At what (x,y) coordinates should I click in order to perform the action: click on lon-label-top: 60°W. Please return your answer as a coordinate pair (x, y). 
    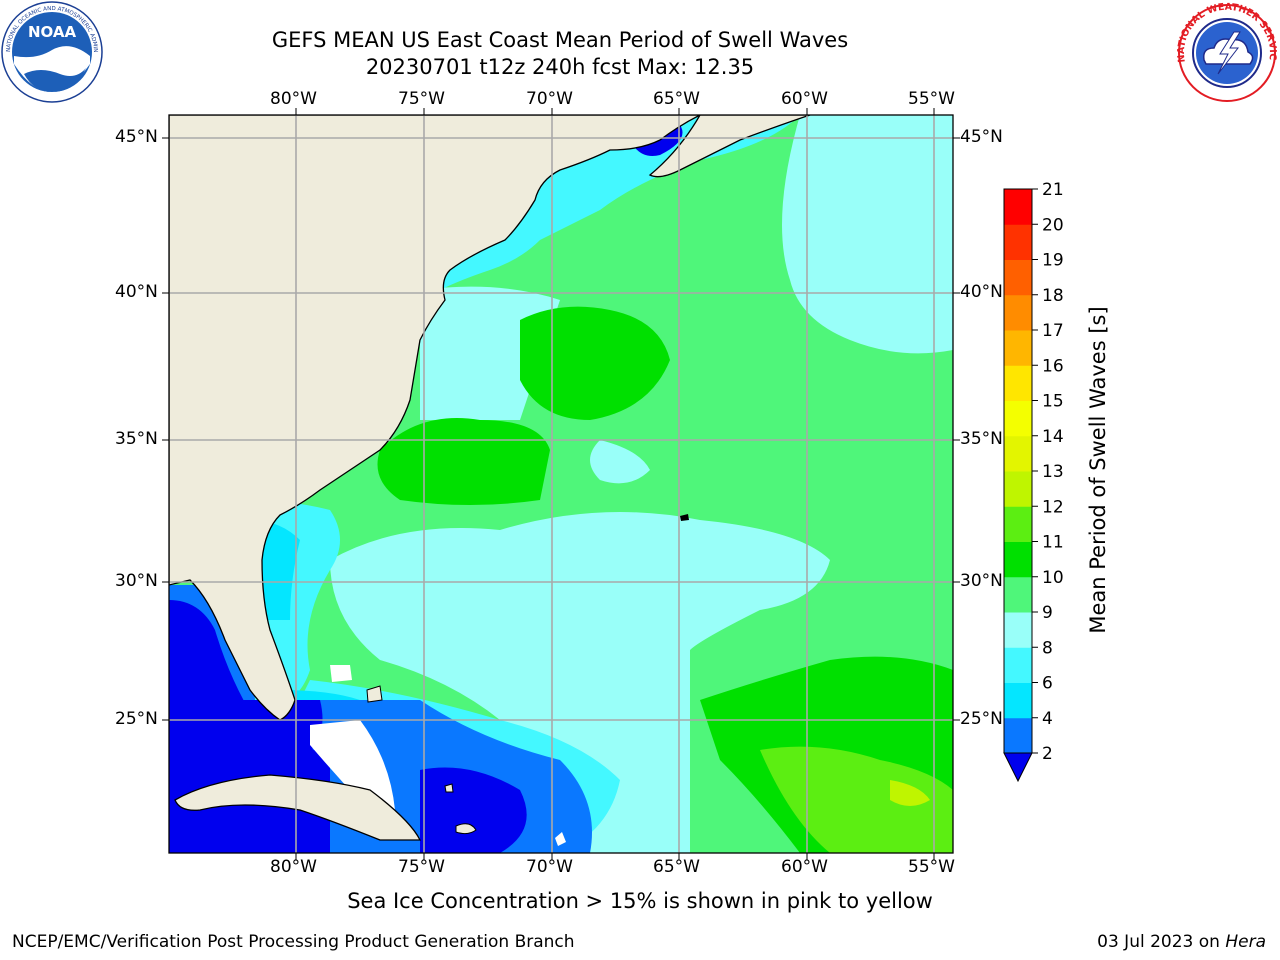
    Looking at the image, I should click on (804, 99).